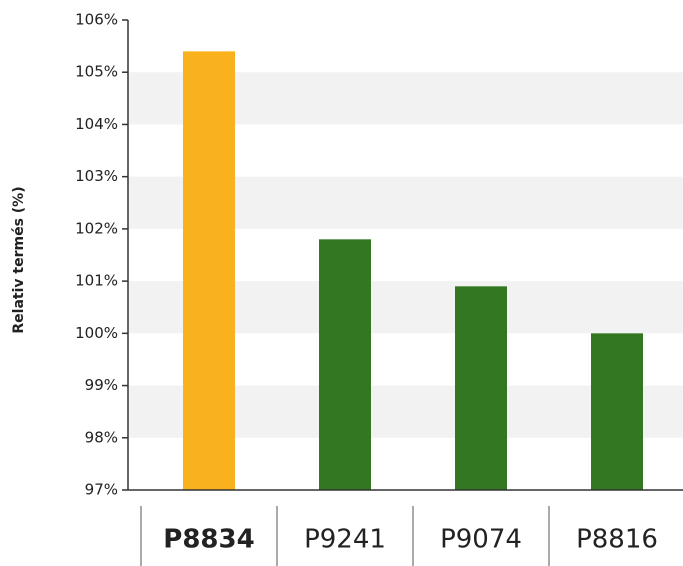  Describe the element at coordinates (617, 540) in the screenshot. I see `x-tick-label: P8816` at that location.